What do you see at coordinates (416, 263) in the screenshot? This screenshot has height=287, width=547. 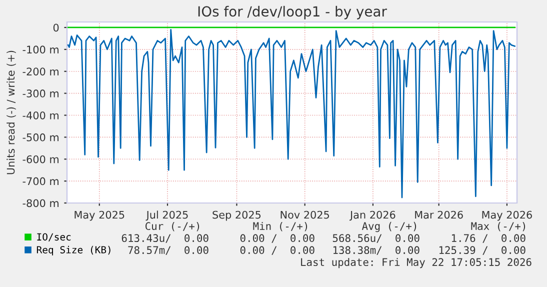 I see `text: Last update: Fri May 22 17:05:15 2026` at bounding box center [416, 263].